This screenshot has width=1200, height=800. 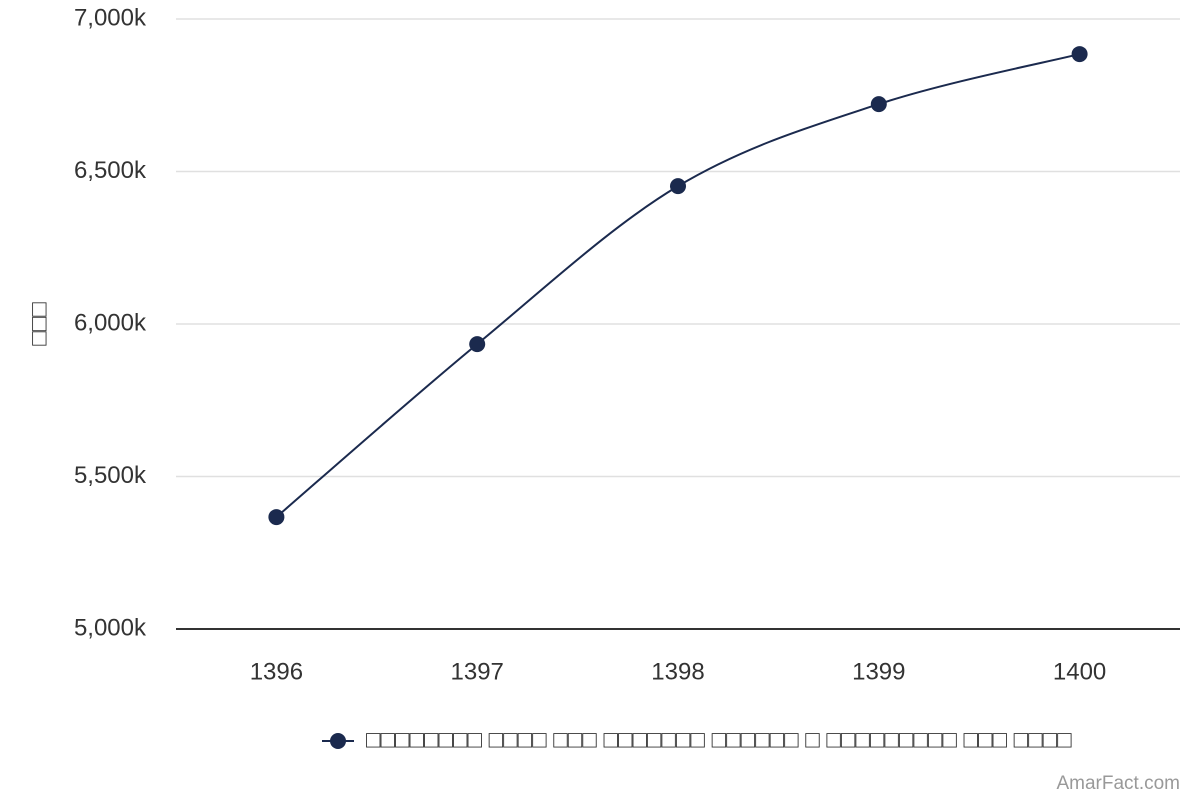 What do you see at coordinates (677, 671) in the screenshot?
I see `x-tick-label: 1398` at bounding box center [677, 671].